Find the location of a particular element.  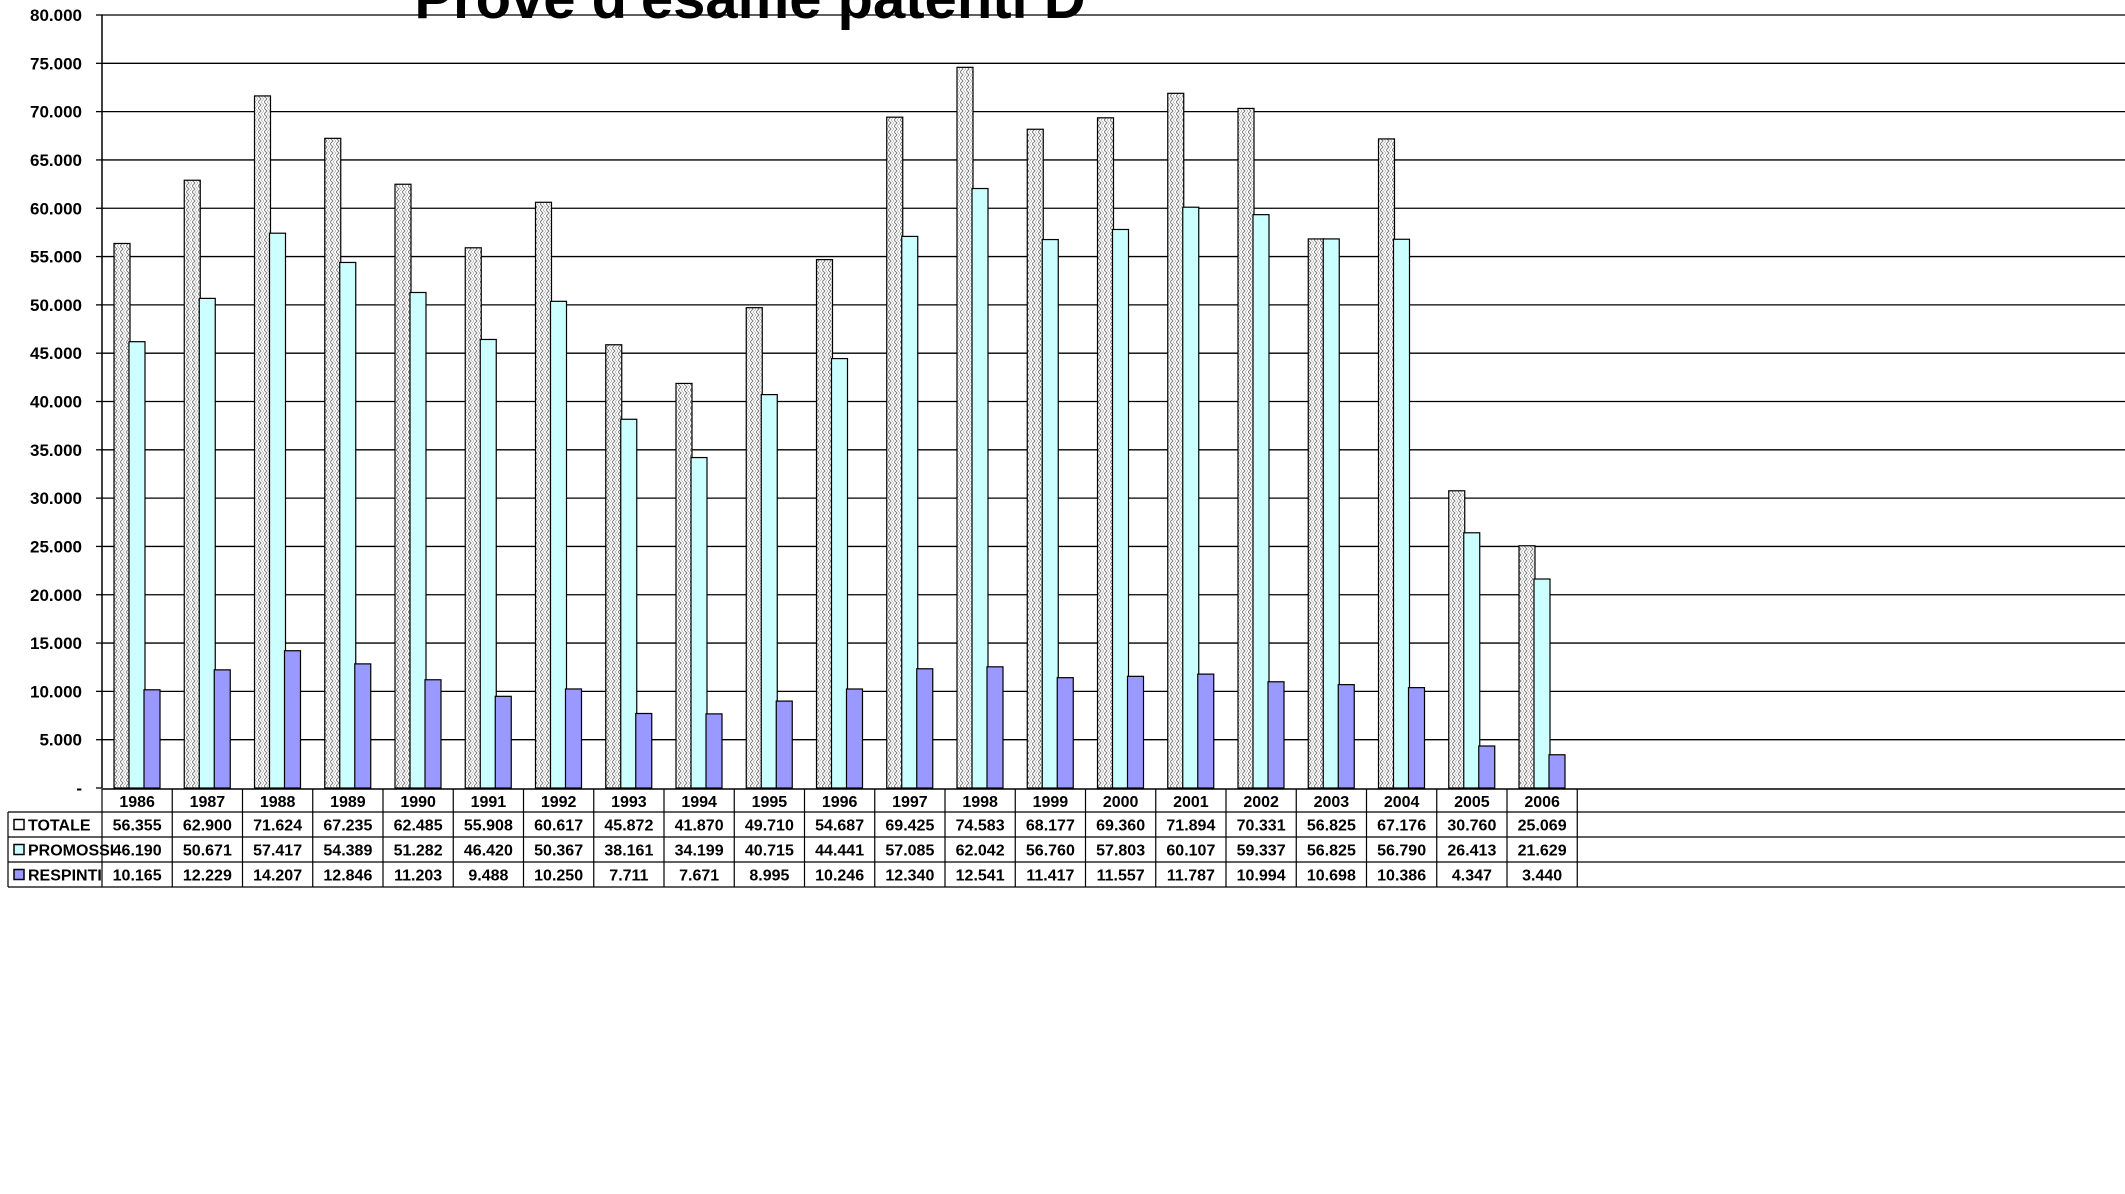

legend-key-totale is located at coordinates (19, 824).